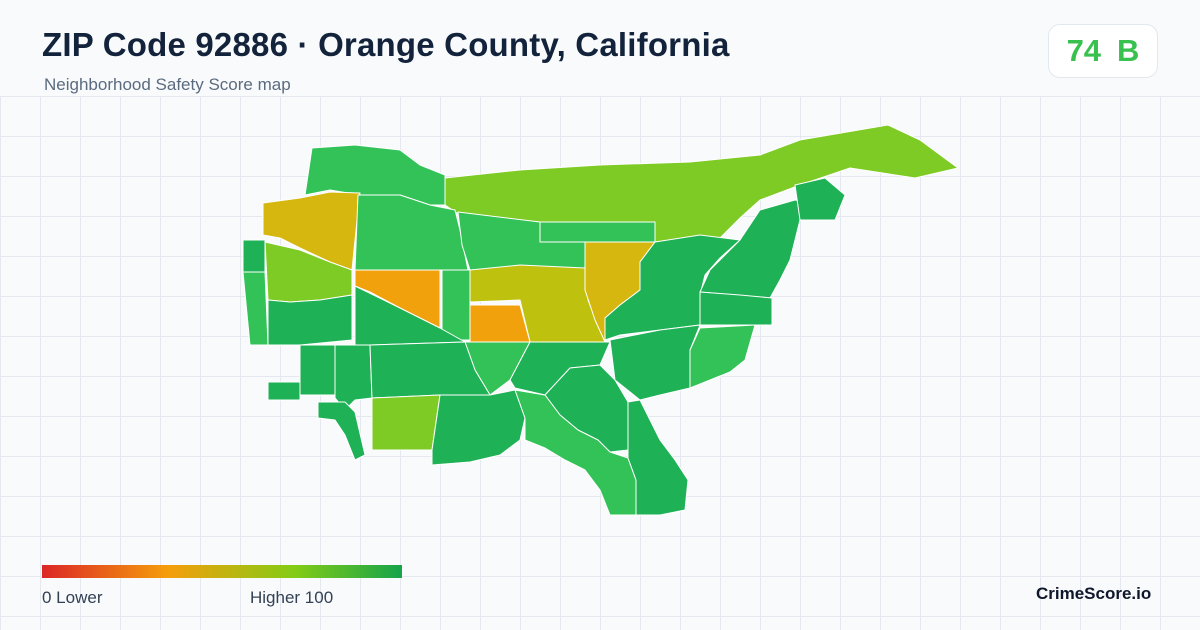 This screenshot has height=630, width=1200. What do you see at coordinates (292, 597) in the screenshot?
I see `legend-max-label: Higher 100` at bounding box center [292, 597].